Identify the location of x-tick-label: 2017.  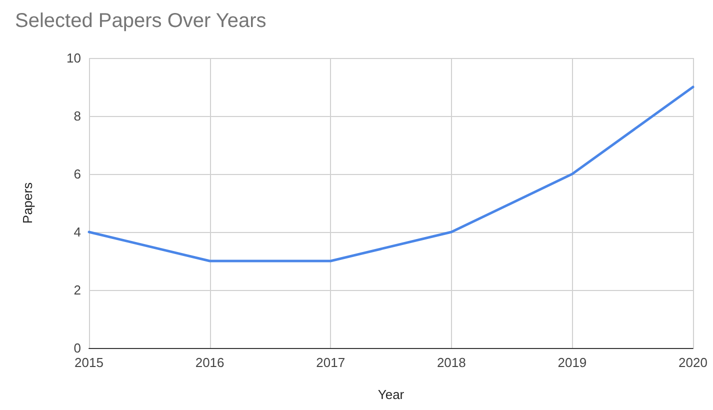
(331, 362).